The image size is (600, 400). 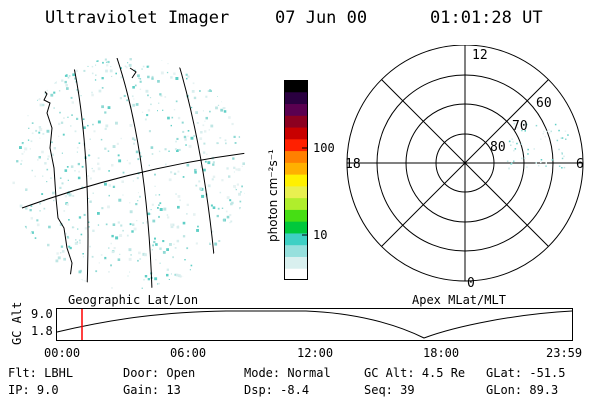 What do you see at coordinates (273, 195) in the screenshot?
I see `colorbar-unit-label: photon cm⁻²s⁻¹` at bounding box center [273, 195].